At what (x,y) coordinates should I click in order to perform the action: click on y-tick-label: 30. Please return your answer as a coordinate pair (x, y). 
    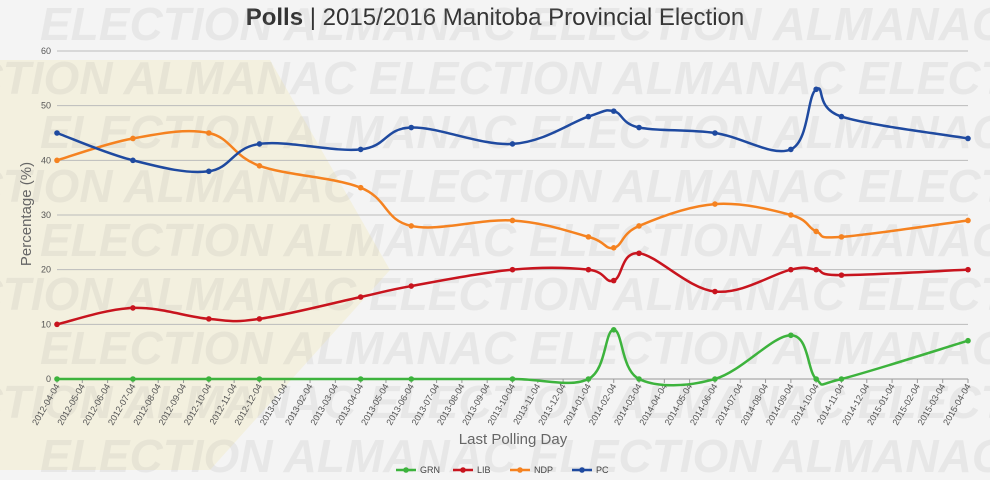
    Looking at the image, I should click on (46, 215).